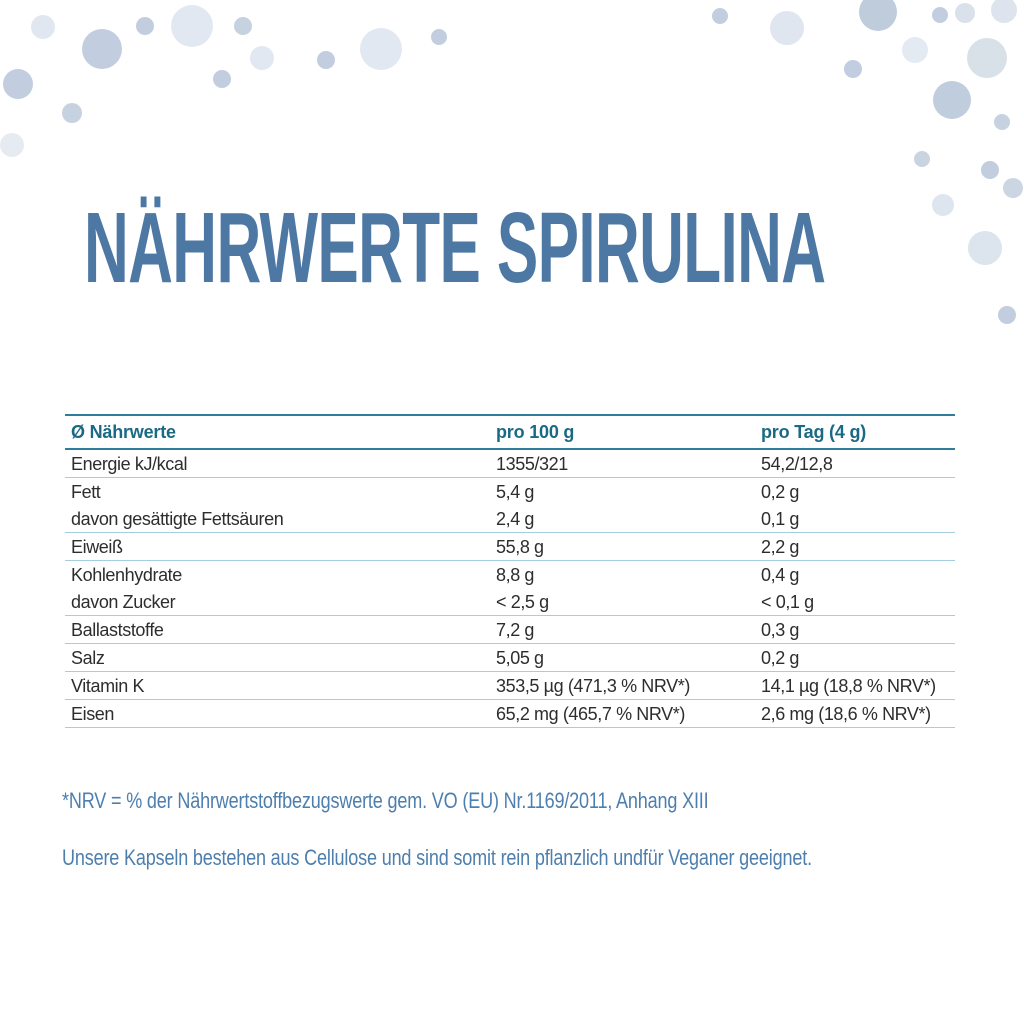  I want to click on value-per-100g: 65,2 mg (465,7 % NRV*), so click(622, 713).